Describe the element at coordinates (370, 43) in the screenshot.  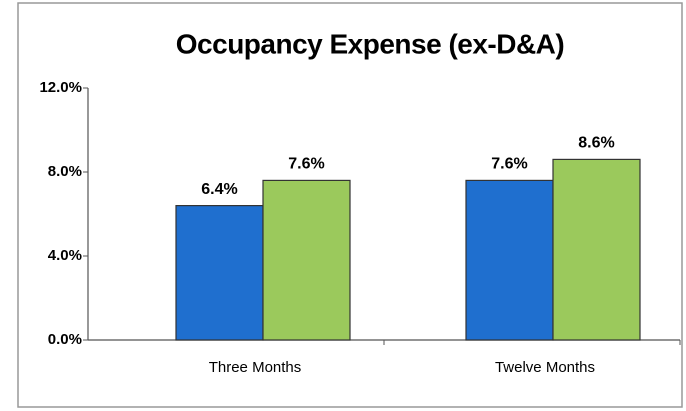
I see `chart-title: Occupancy Expense (ex-D&A)` at that location.